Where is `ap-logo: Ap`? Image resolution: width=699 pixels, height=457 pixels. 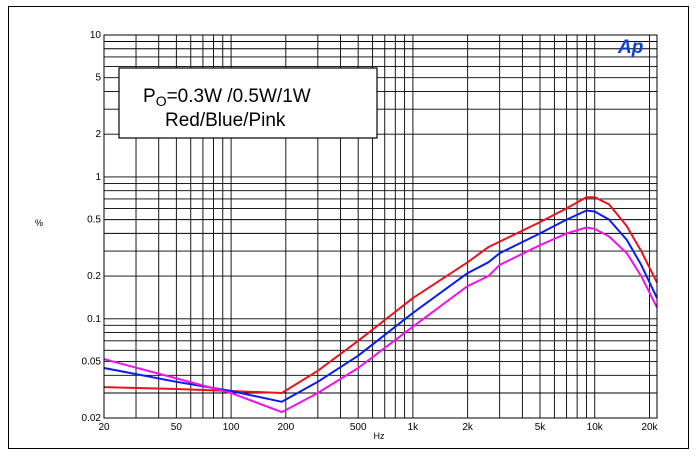 ap-logo: Ap is located at coordinates (630, 47).